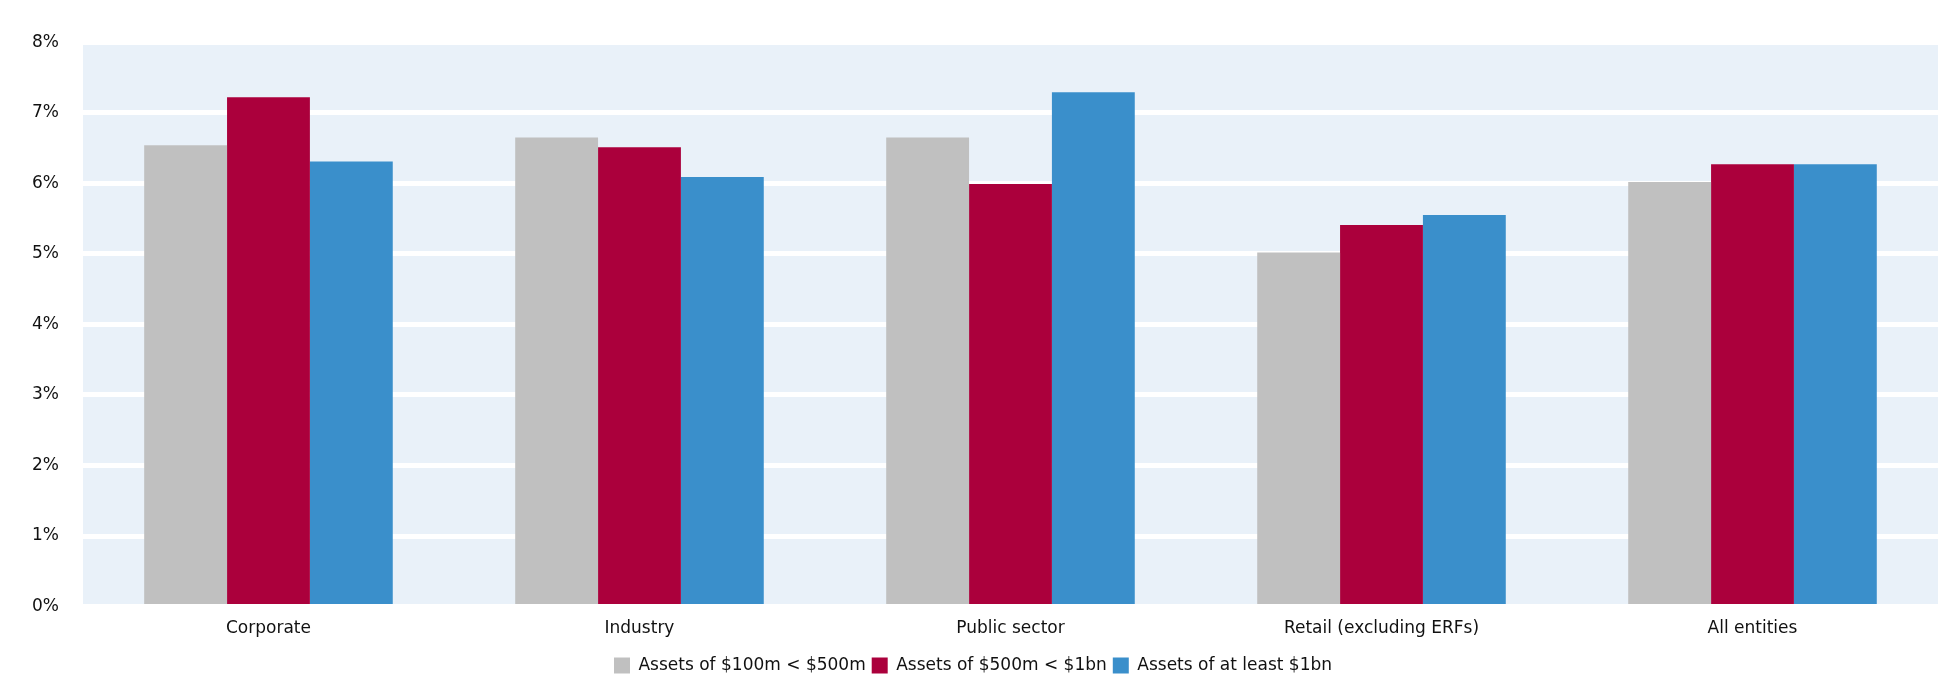 The height and width of the screenshot is (692, 1956). I want to click on y-tick-label: 7%, so click(45, 111).